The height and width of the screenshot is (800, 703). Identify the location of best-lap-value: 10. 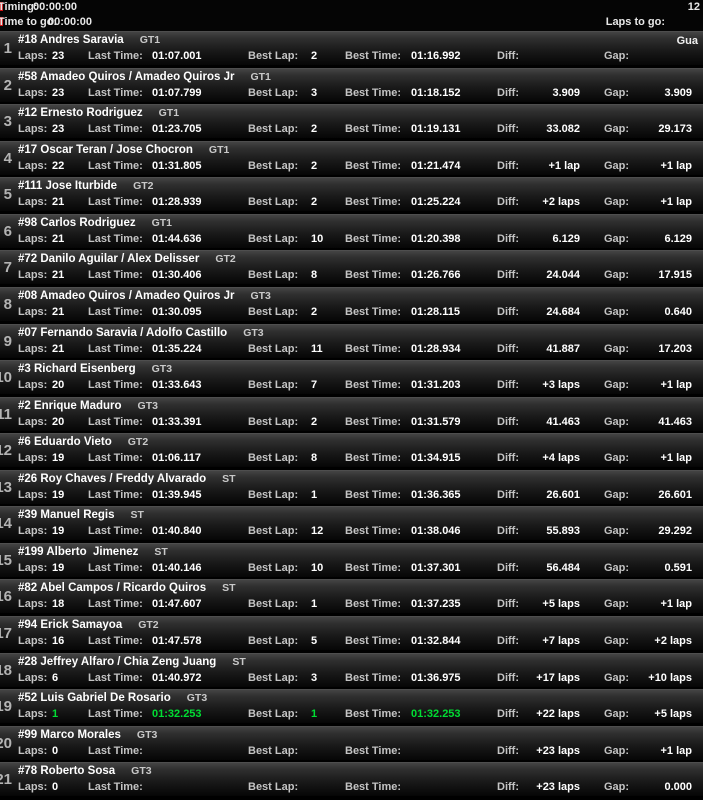
(317, 238).